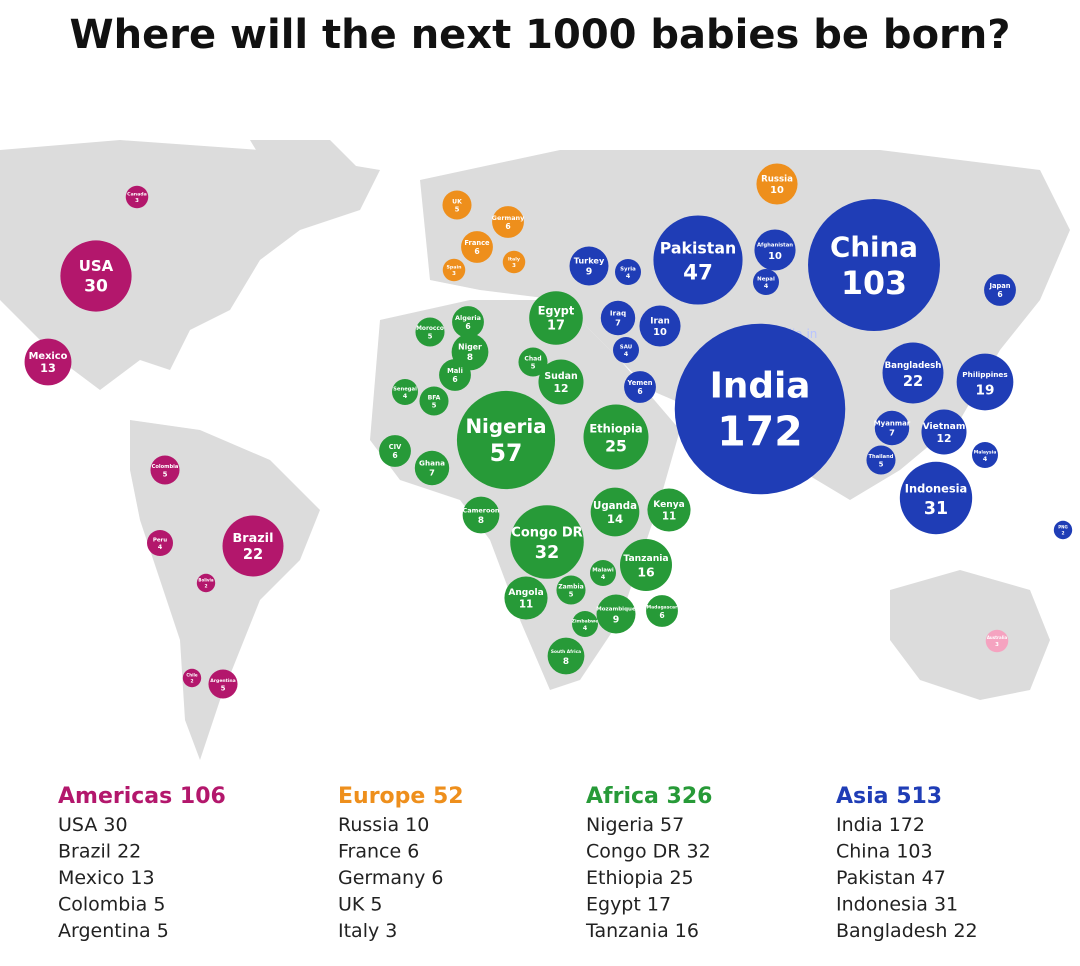 This screenshot has width=1080, height=966. What do you see at coordinates (698, 247) in the screenshot?
I see `bubble-label: Pakistan` at bounding box center [698, 247].